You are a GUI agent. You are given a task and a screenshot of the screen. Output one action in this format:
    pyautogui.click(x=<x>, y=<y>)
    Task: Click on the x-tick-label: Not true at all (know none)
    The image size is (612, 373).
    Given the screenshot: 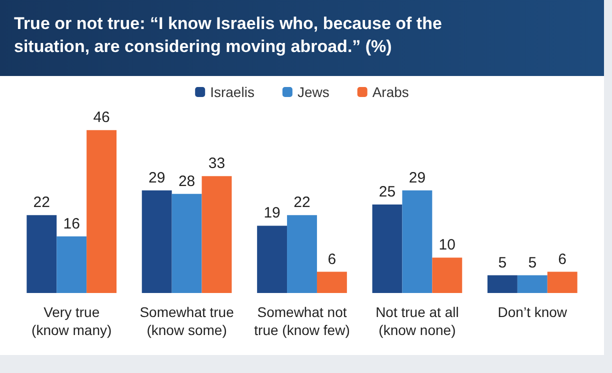 What is the action you would take?
    pyautogui.click(x=417, y=321)
    